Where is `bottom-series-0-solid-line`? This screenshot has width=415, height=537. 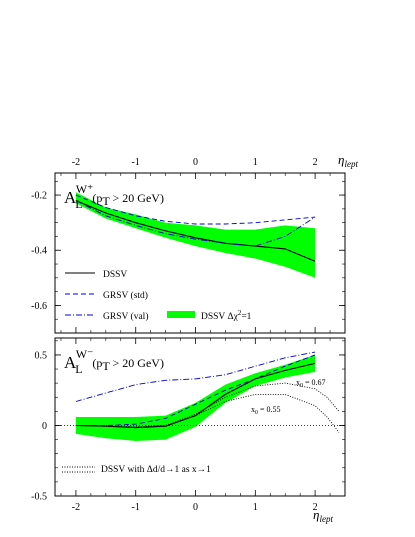
bottom-series-0-solid-line is located at coordinates (195, 395).